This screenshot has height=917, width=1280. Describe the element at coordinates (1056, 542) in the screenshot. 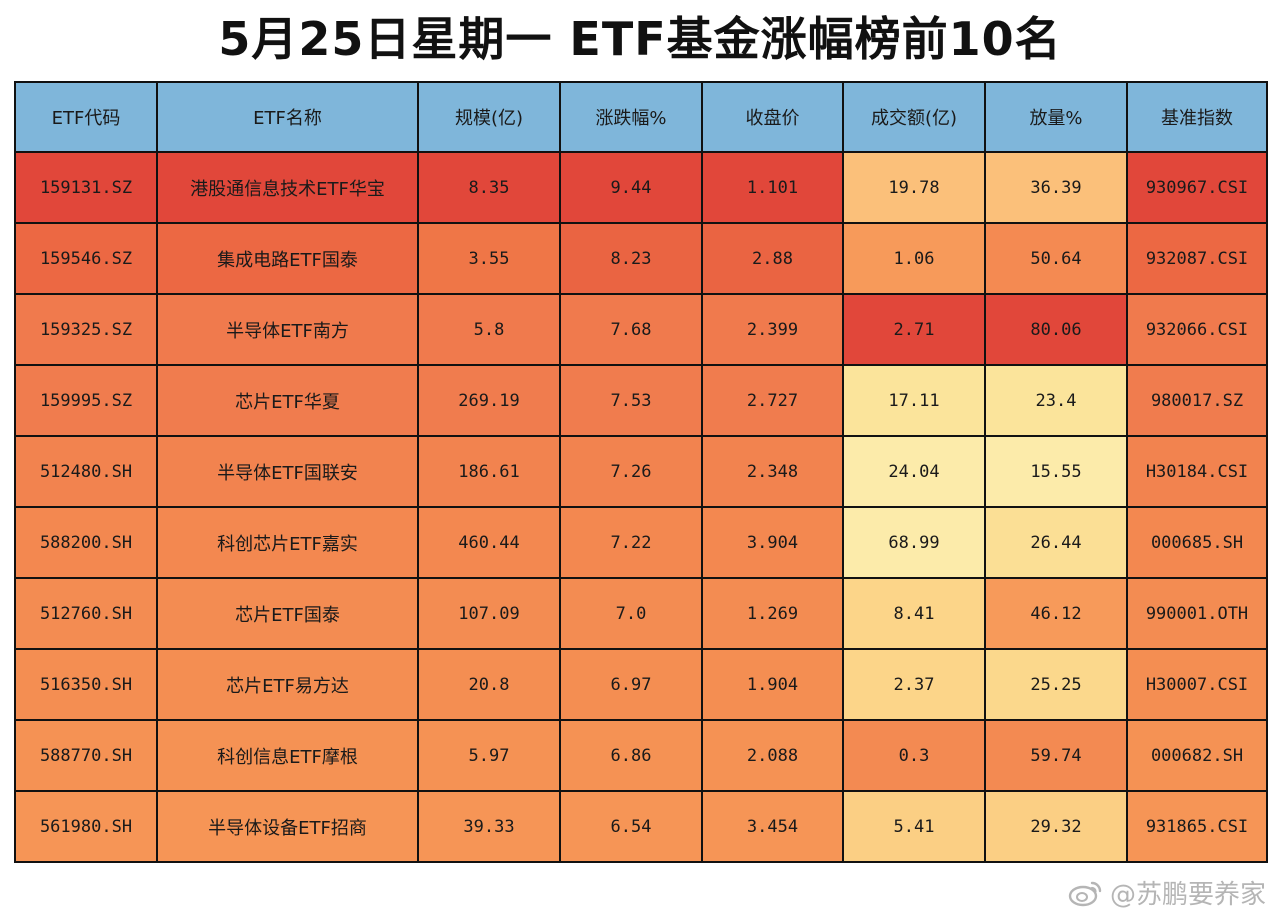

I see `table-cell: 26.44` at that location.